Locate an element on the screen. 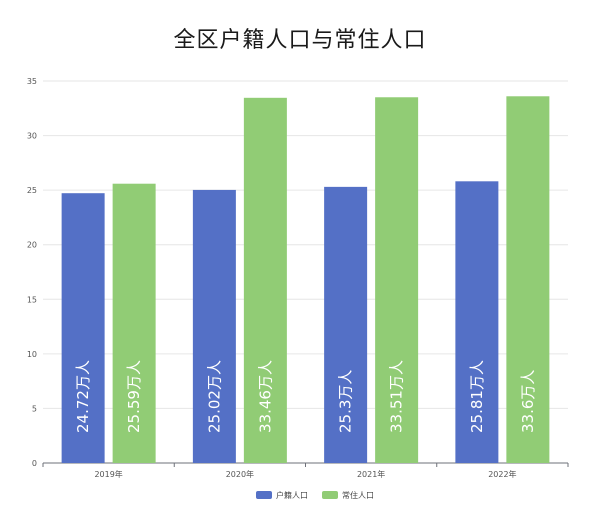 The image size is (600, 516). bar-value-label: 25.02万人 is located at coordinates (214, 396).